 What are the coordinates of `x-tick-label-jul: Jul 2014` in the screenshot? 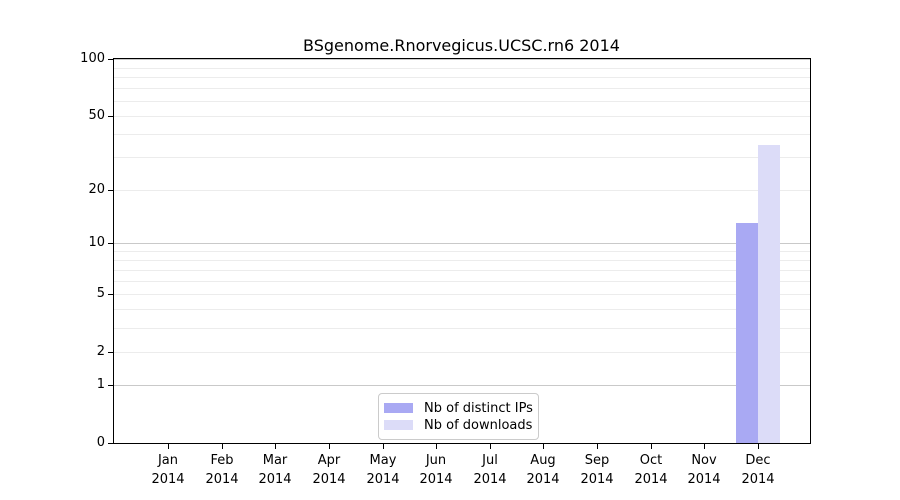 It's located at (490, 470).